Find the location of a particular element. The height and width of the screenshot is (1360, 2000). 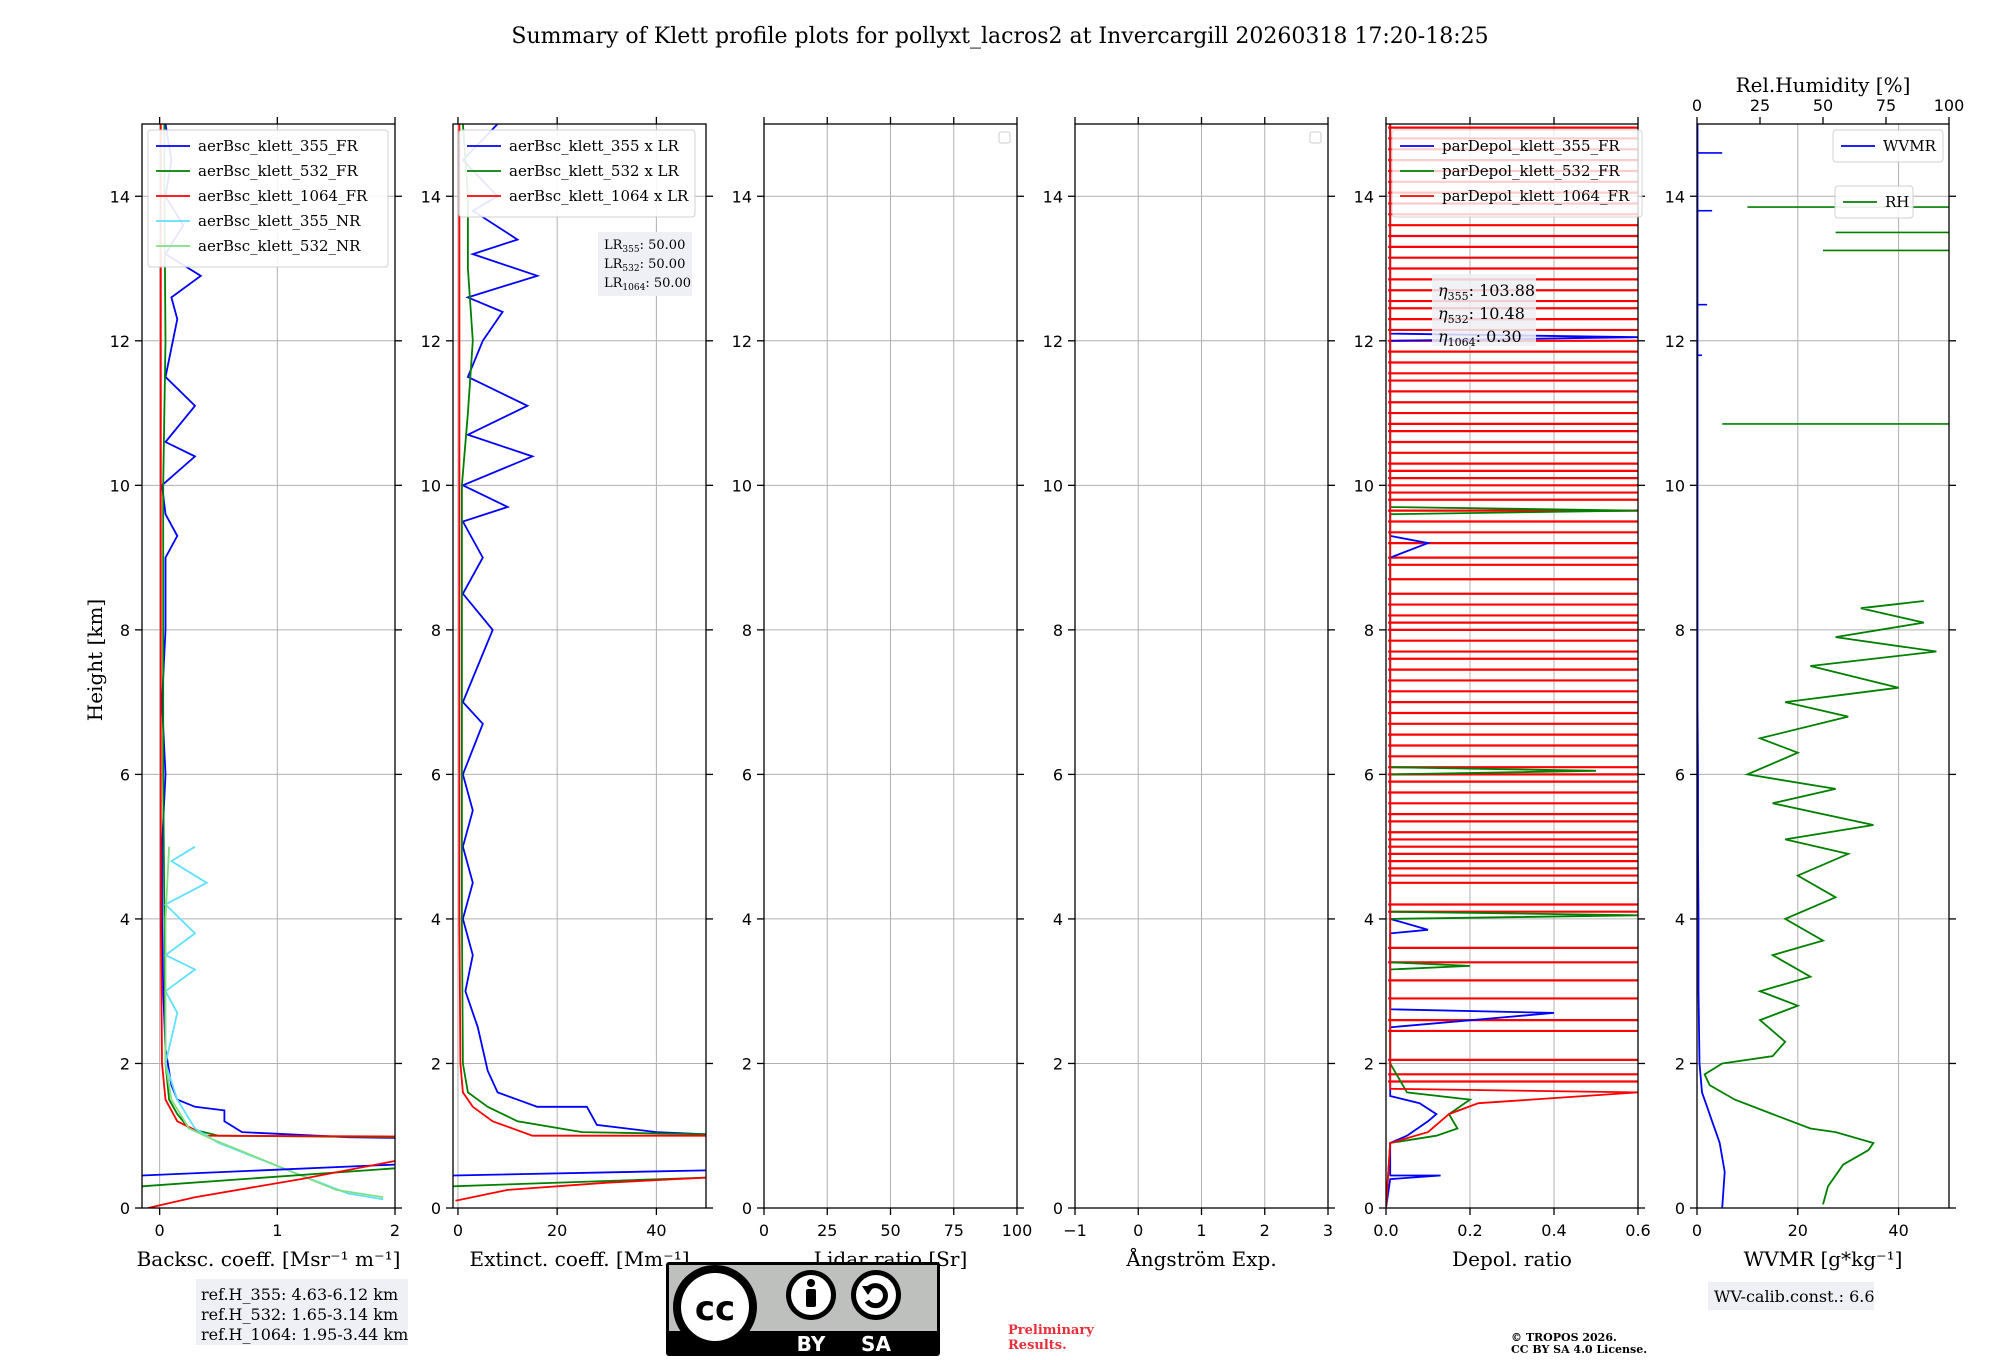

by-label: BY is located at coordinates (811, 1344).